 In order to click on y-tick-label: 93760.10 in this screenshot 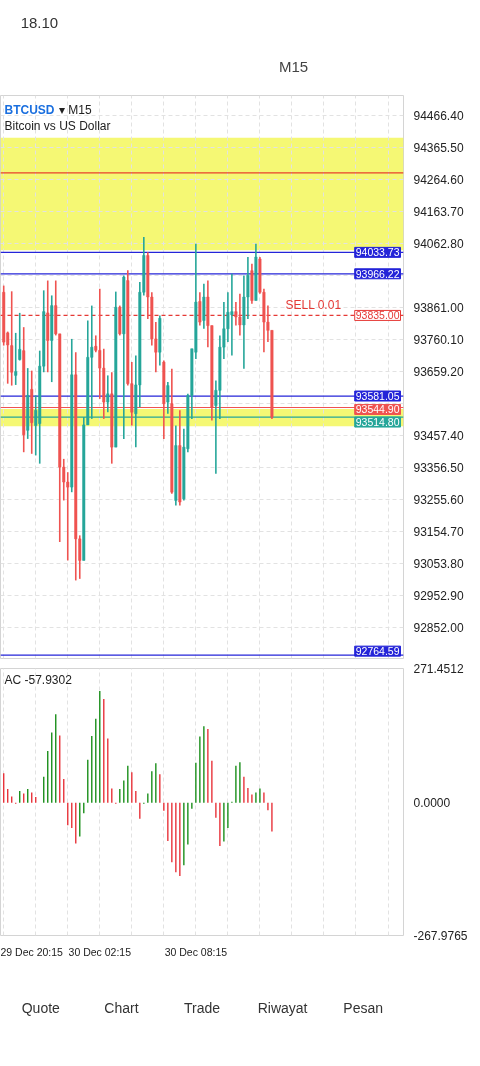, I will do `click(438, 339)`.